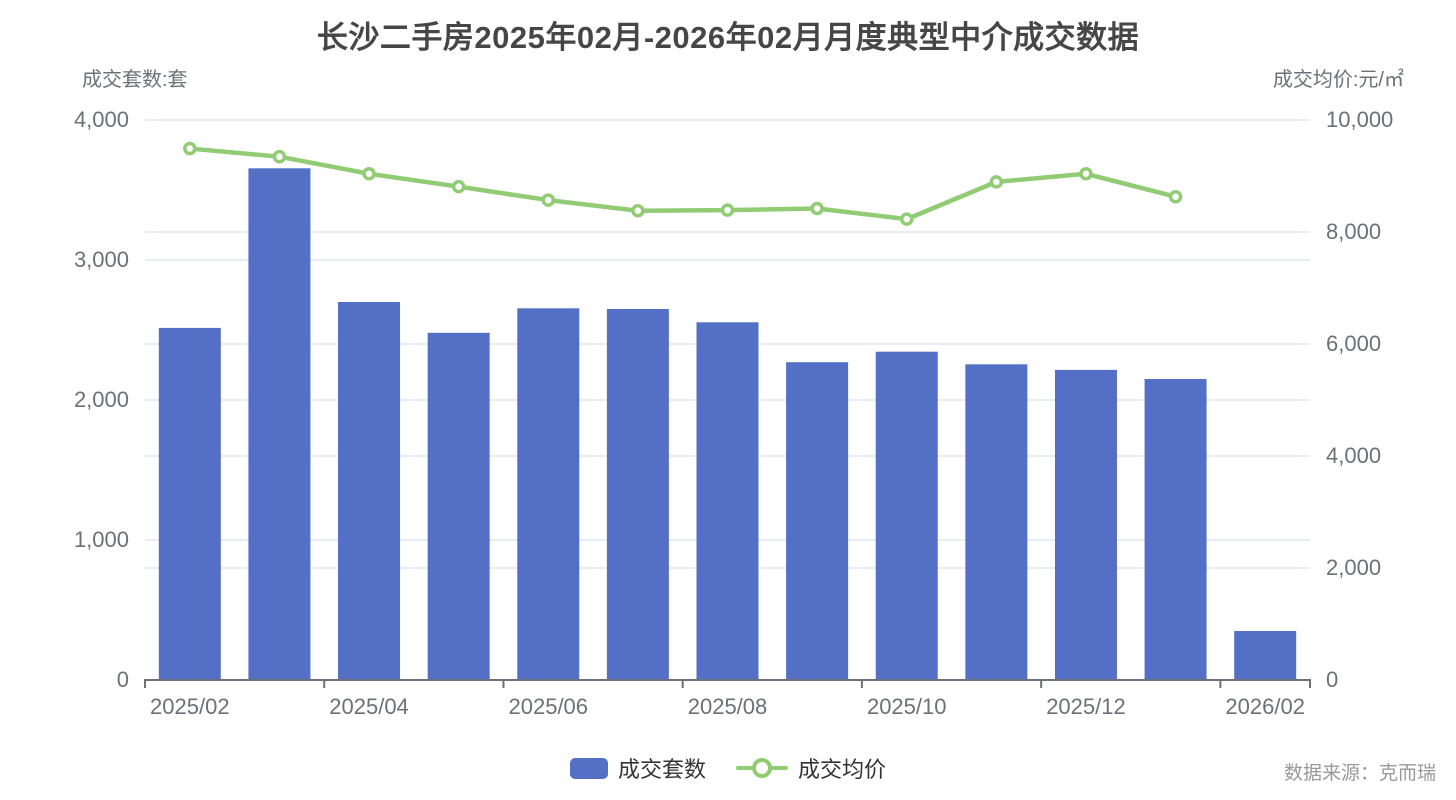 The height and width of the screenshot is (800, 1456). I want to click on left-axis-tick-label: 1,000, so click(101, 539).